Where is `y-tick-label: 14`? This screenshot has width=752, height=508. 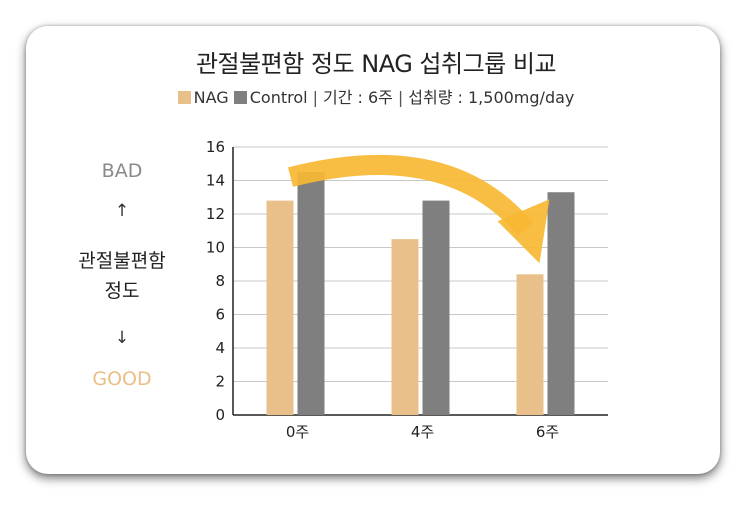 y-tick-label: 14 is located at coordinates (215, 181).